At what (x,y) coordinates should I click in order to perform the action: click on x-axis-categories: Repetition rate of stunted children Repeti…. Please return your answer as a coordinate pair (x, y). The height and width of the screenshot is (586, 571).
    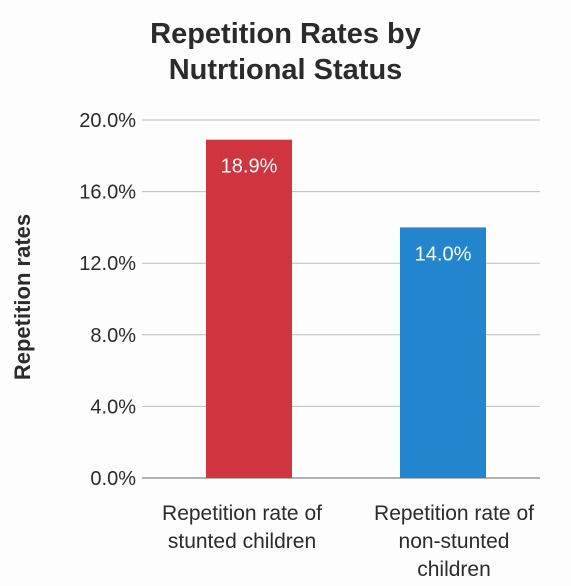
    Looking at the image, I should click on (348, 541).